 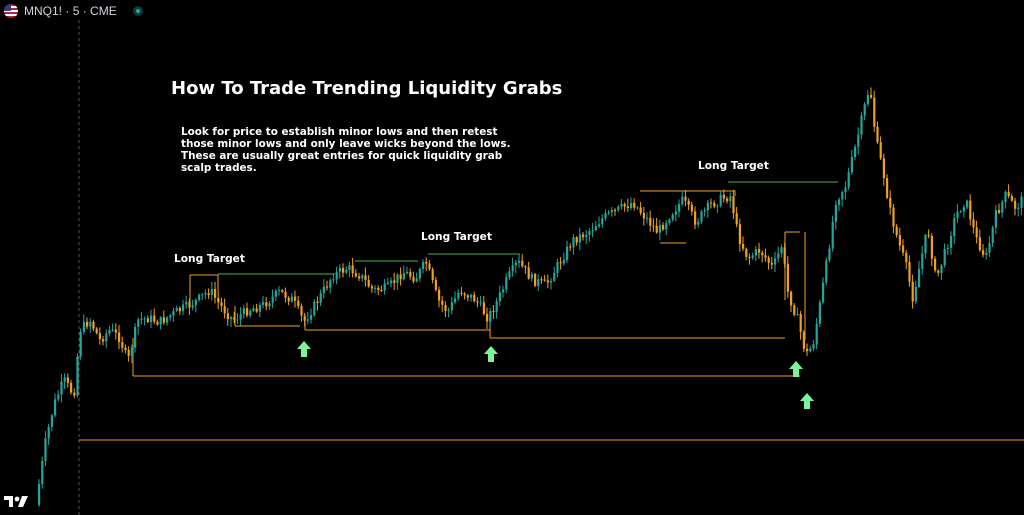 I want to click on range-box-line, so click(x=204, y=282).